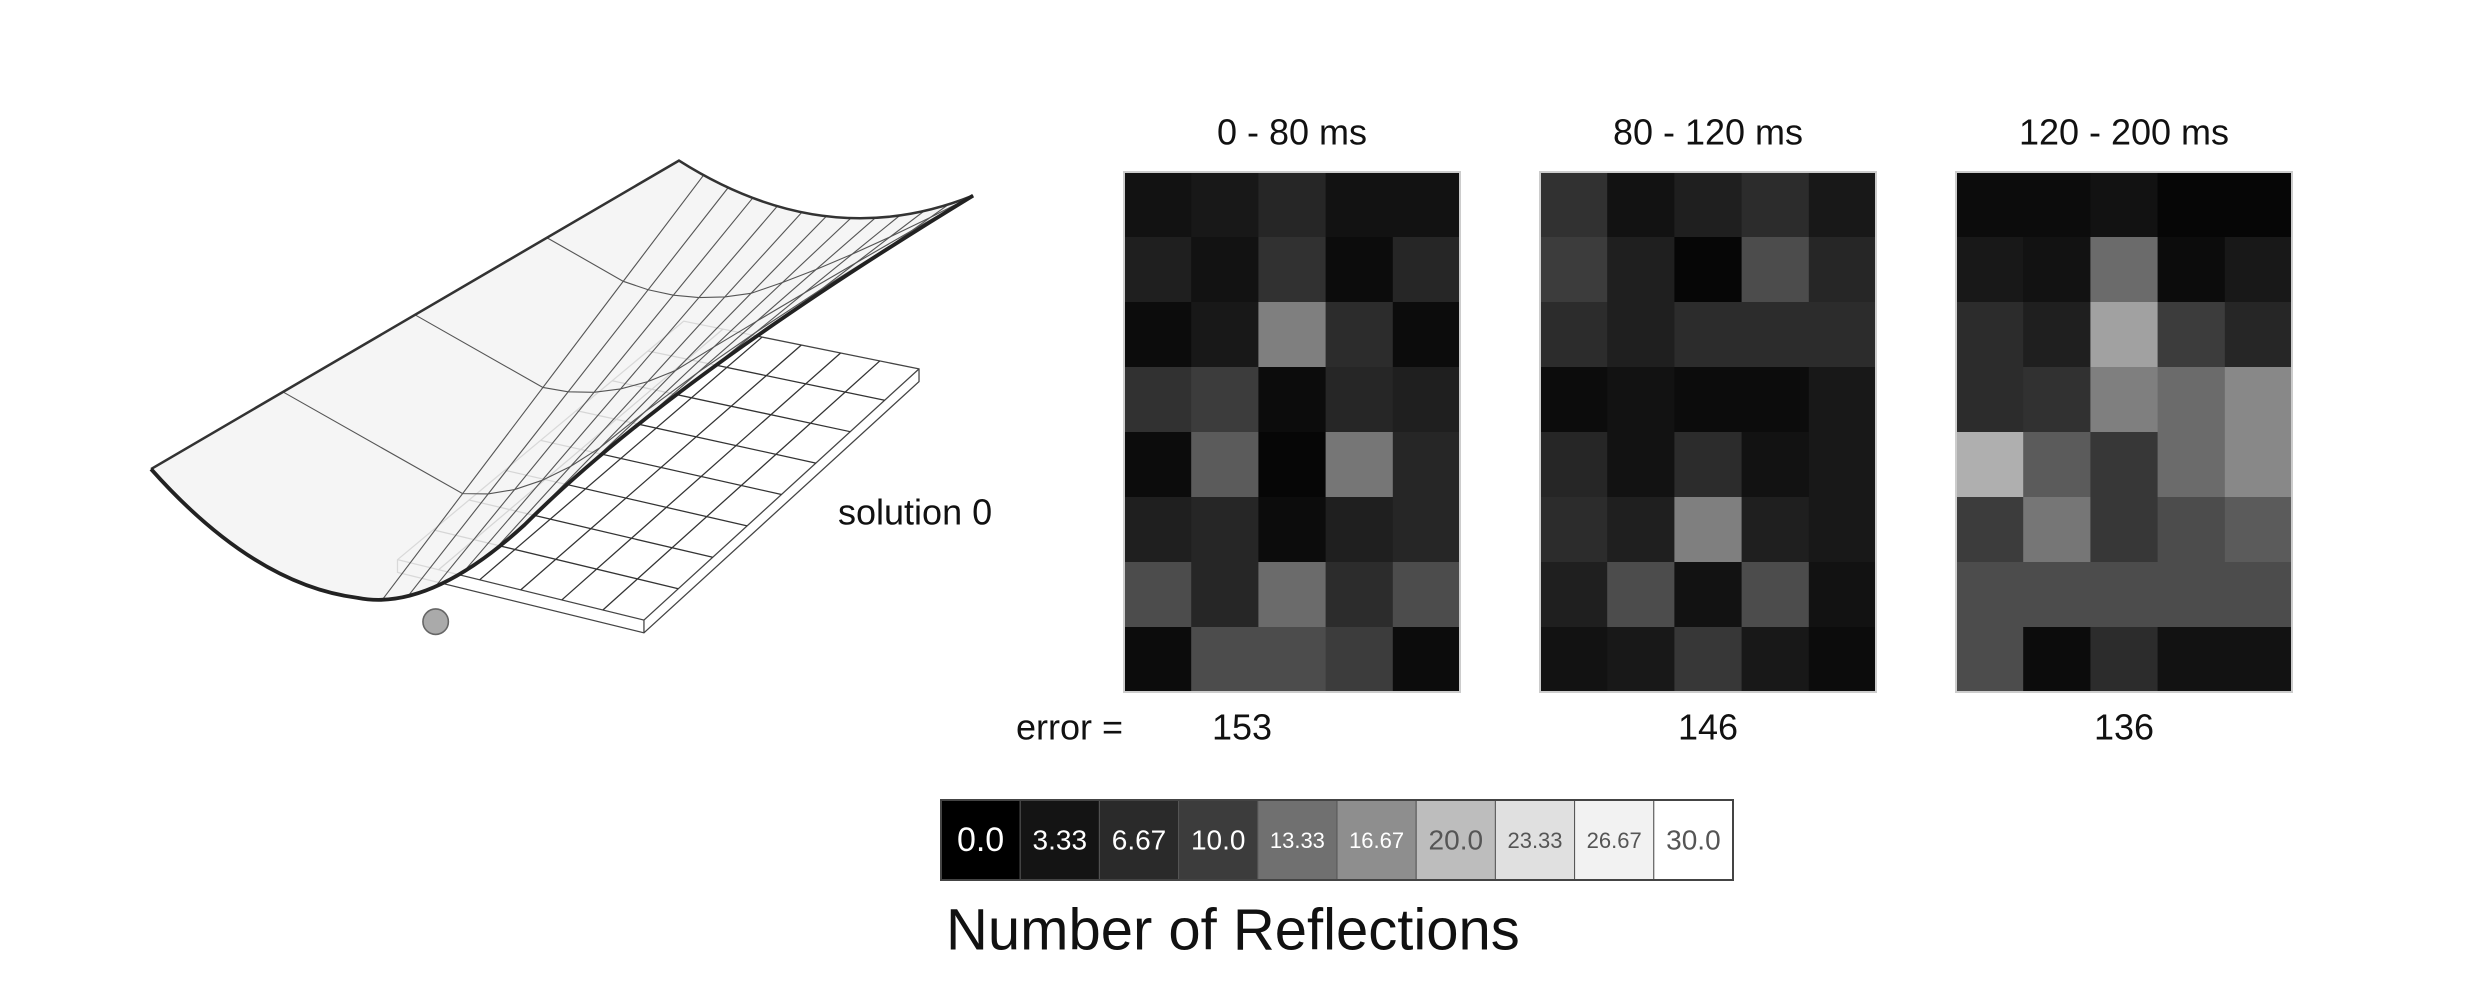  I want to click on colorbar-label: 3.33, so click(1060, 839).